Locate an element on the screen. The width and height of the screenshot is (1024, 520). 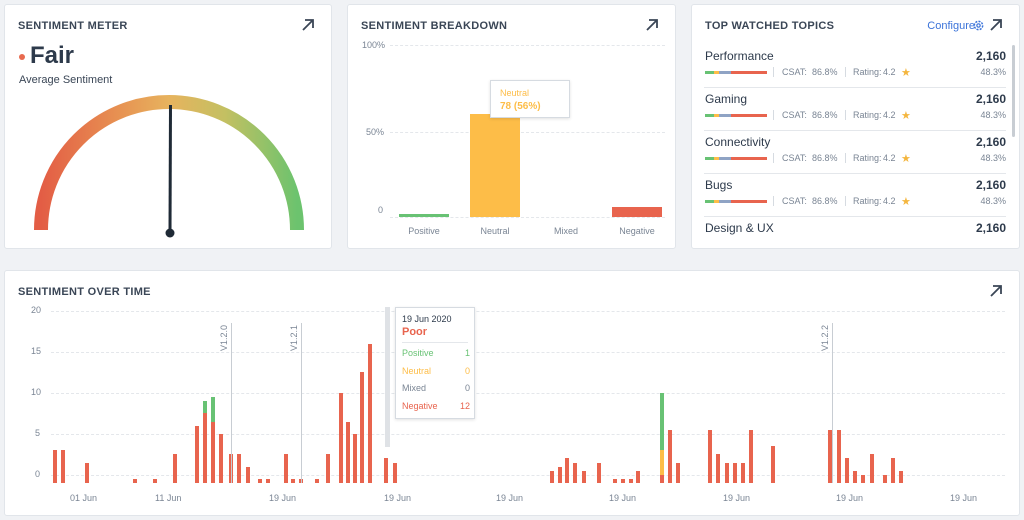
x-tick-label: 01 Jun is located at coordinates (84, 498).